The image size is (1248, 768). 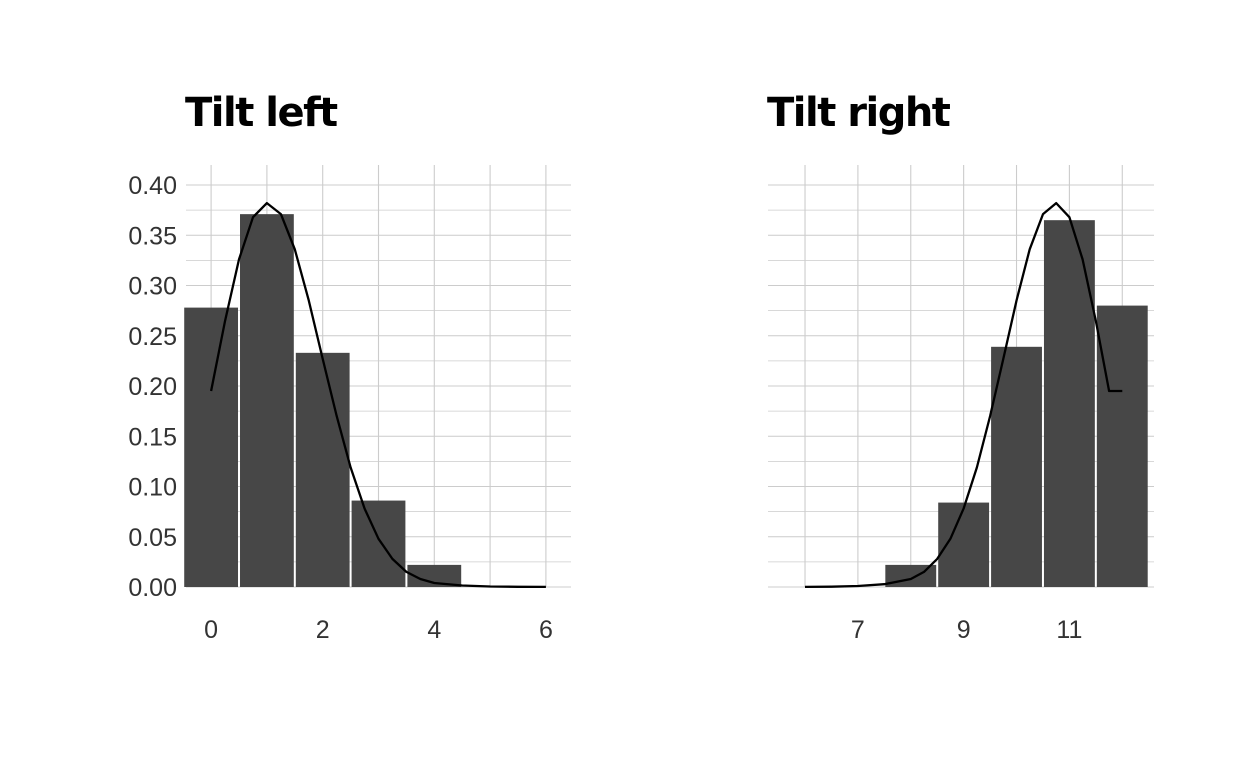 I want to click on y-tick-label: 0.25, so click(x=152, y=337).